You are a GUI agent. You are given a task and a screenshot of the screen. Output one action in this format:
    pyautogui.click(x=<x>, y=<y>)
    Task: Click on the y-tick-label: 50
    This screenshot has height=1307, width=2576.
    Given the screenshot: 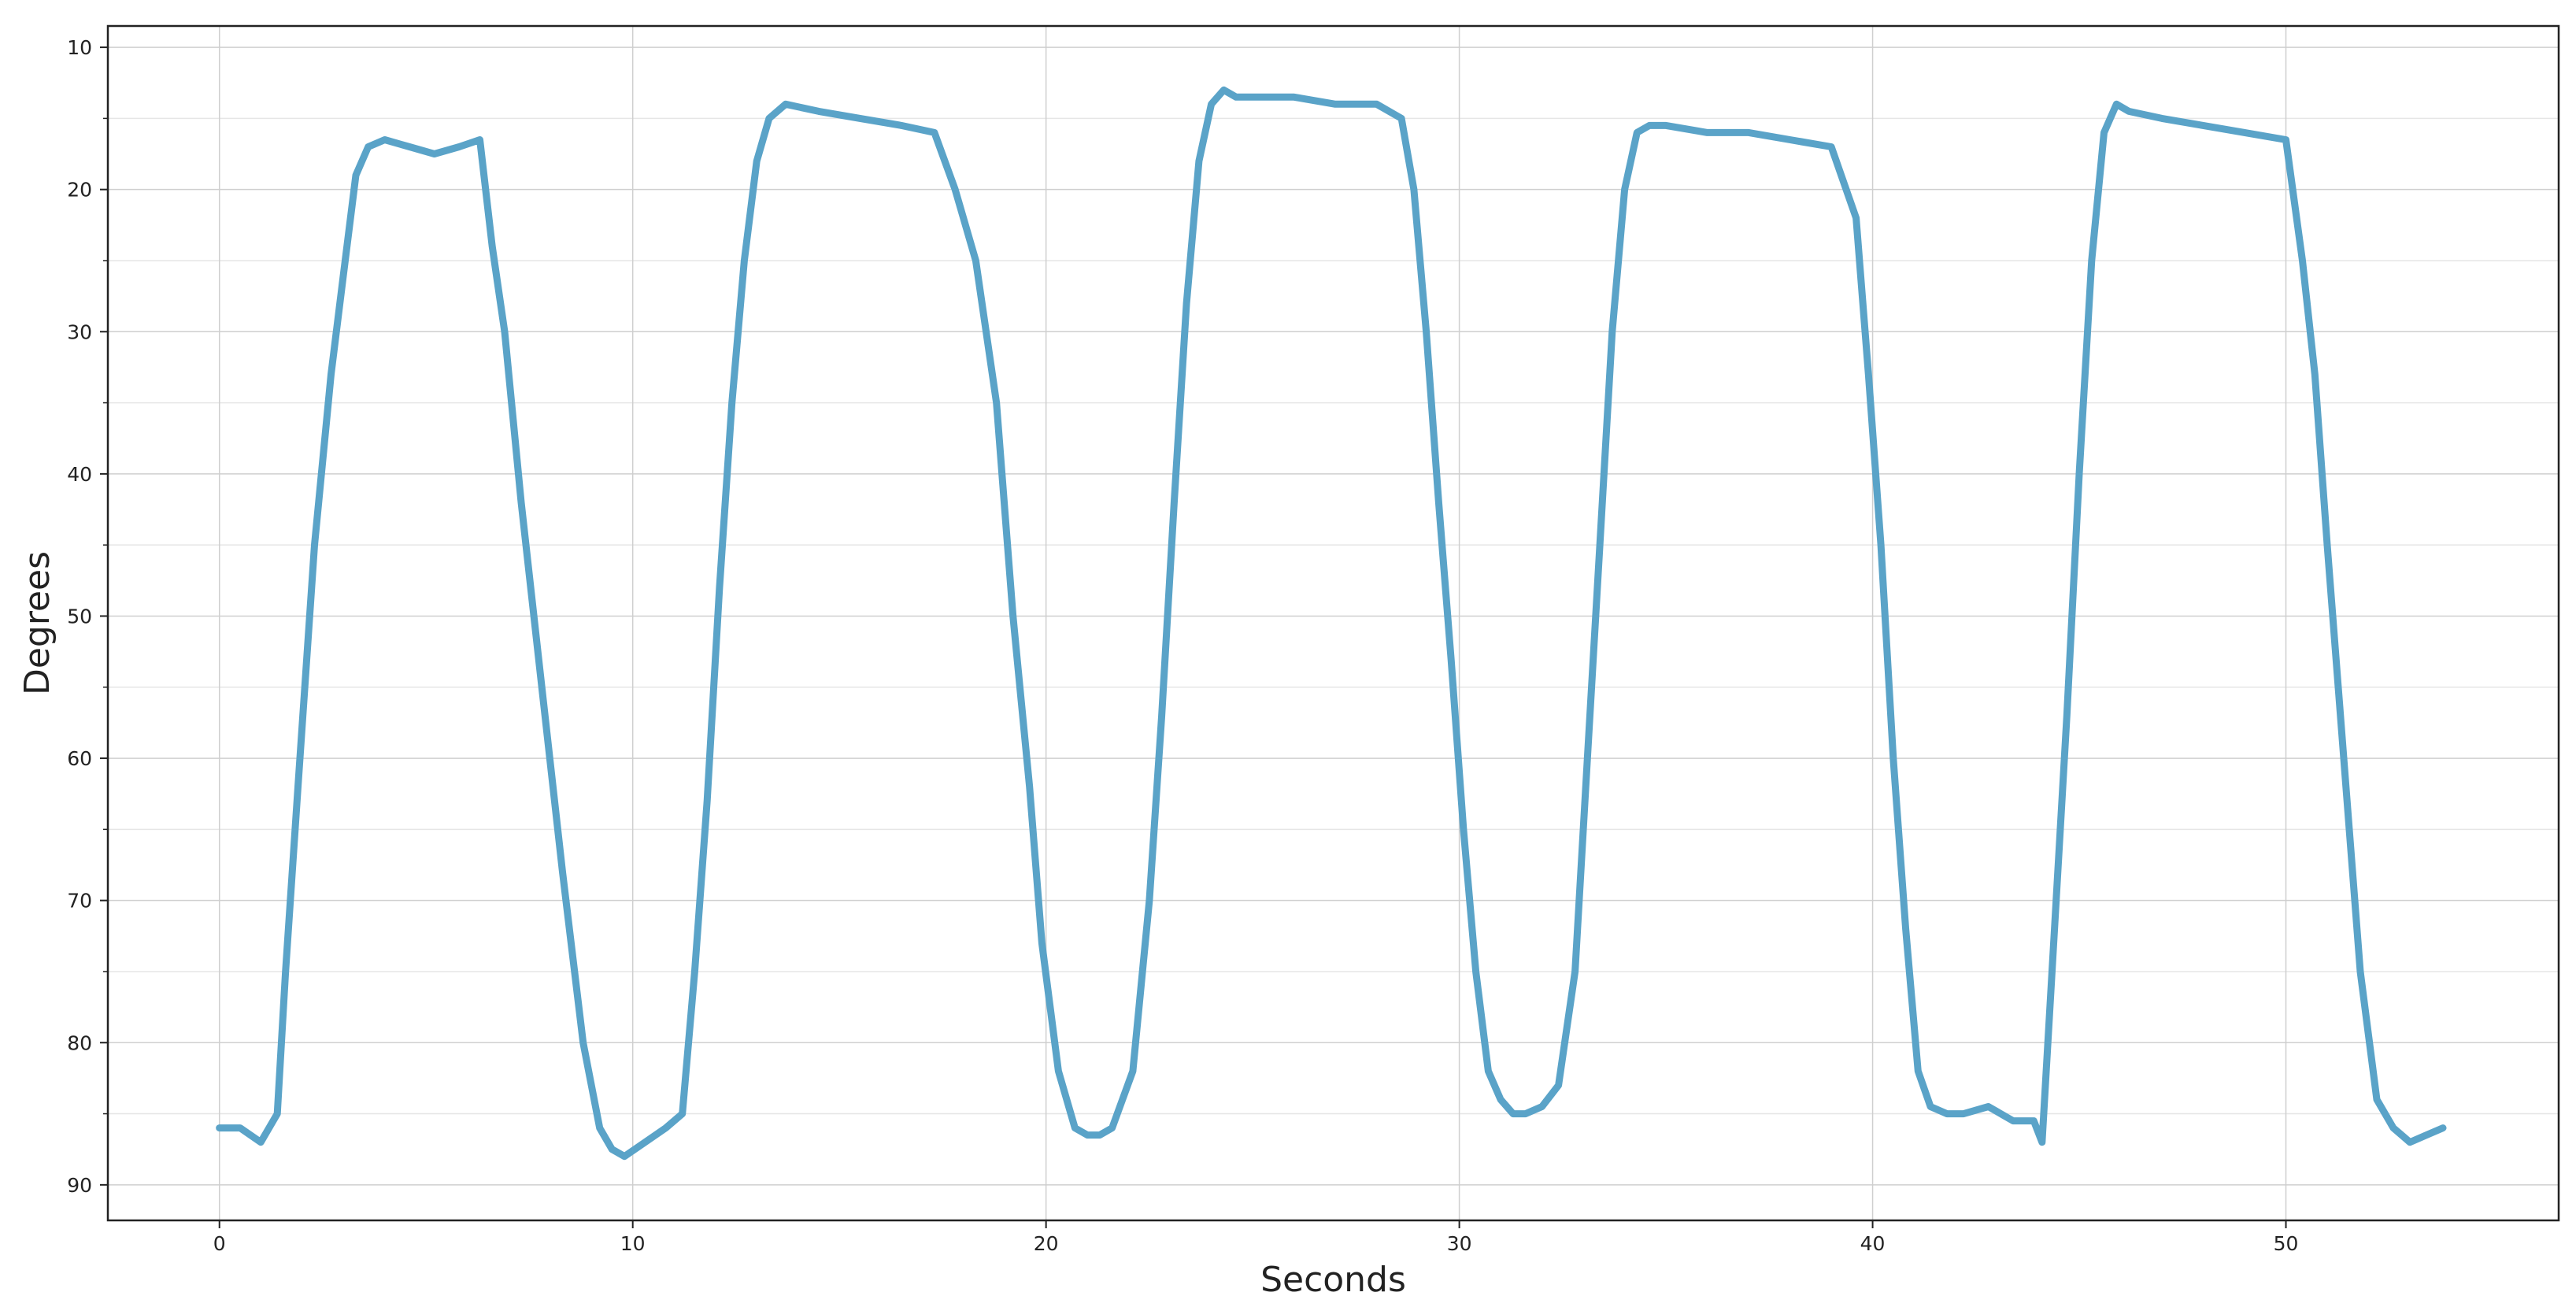 What is the action you would take?
    pyautogui.click(x=79, y=616)
    